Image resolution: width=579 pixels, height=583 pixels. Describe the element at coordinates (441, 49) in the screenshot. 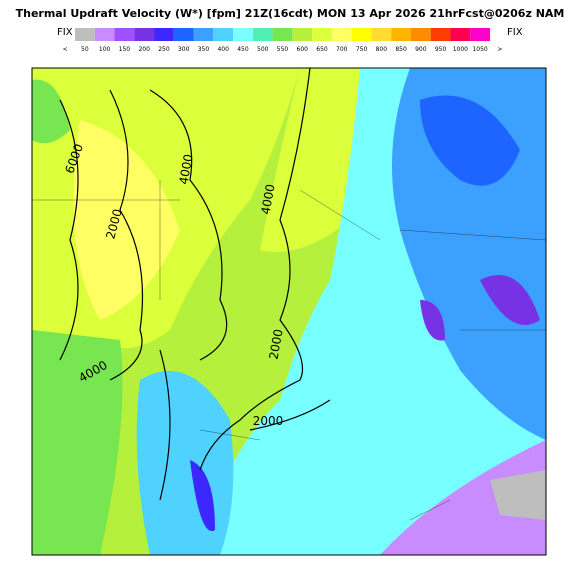

I see `colorbar-label: 950` at that location.